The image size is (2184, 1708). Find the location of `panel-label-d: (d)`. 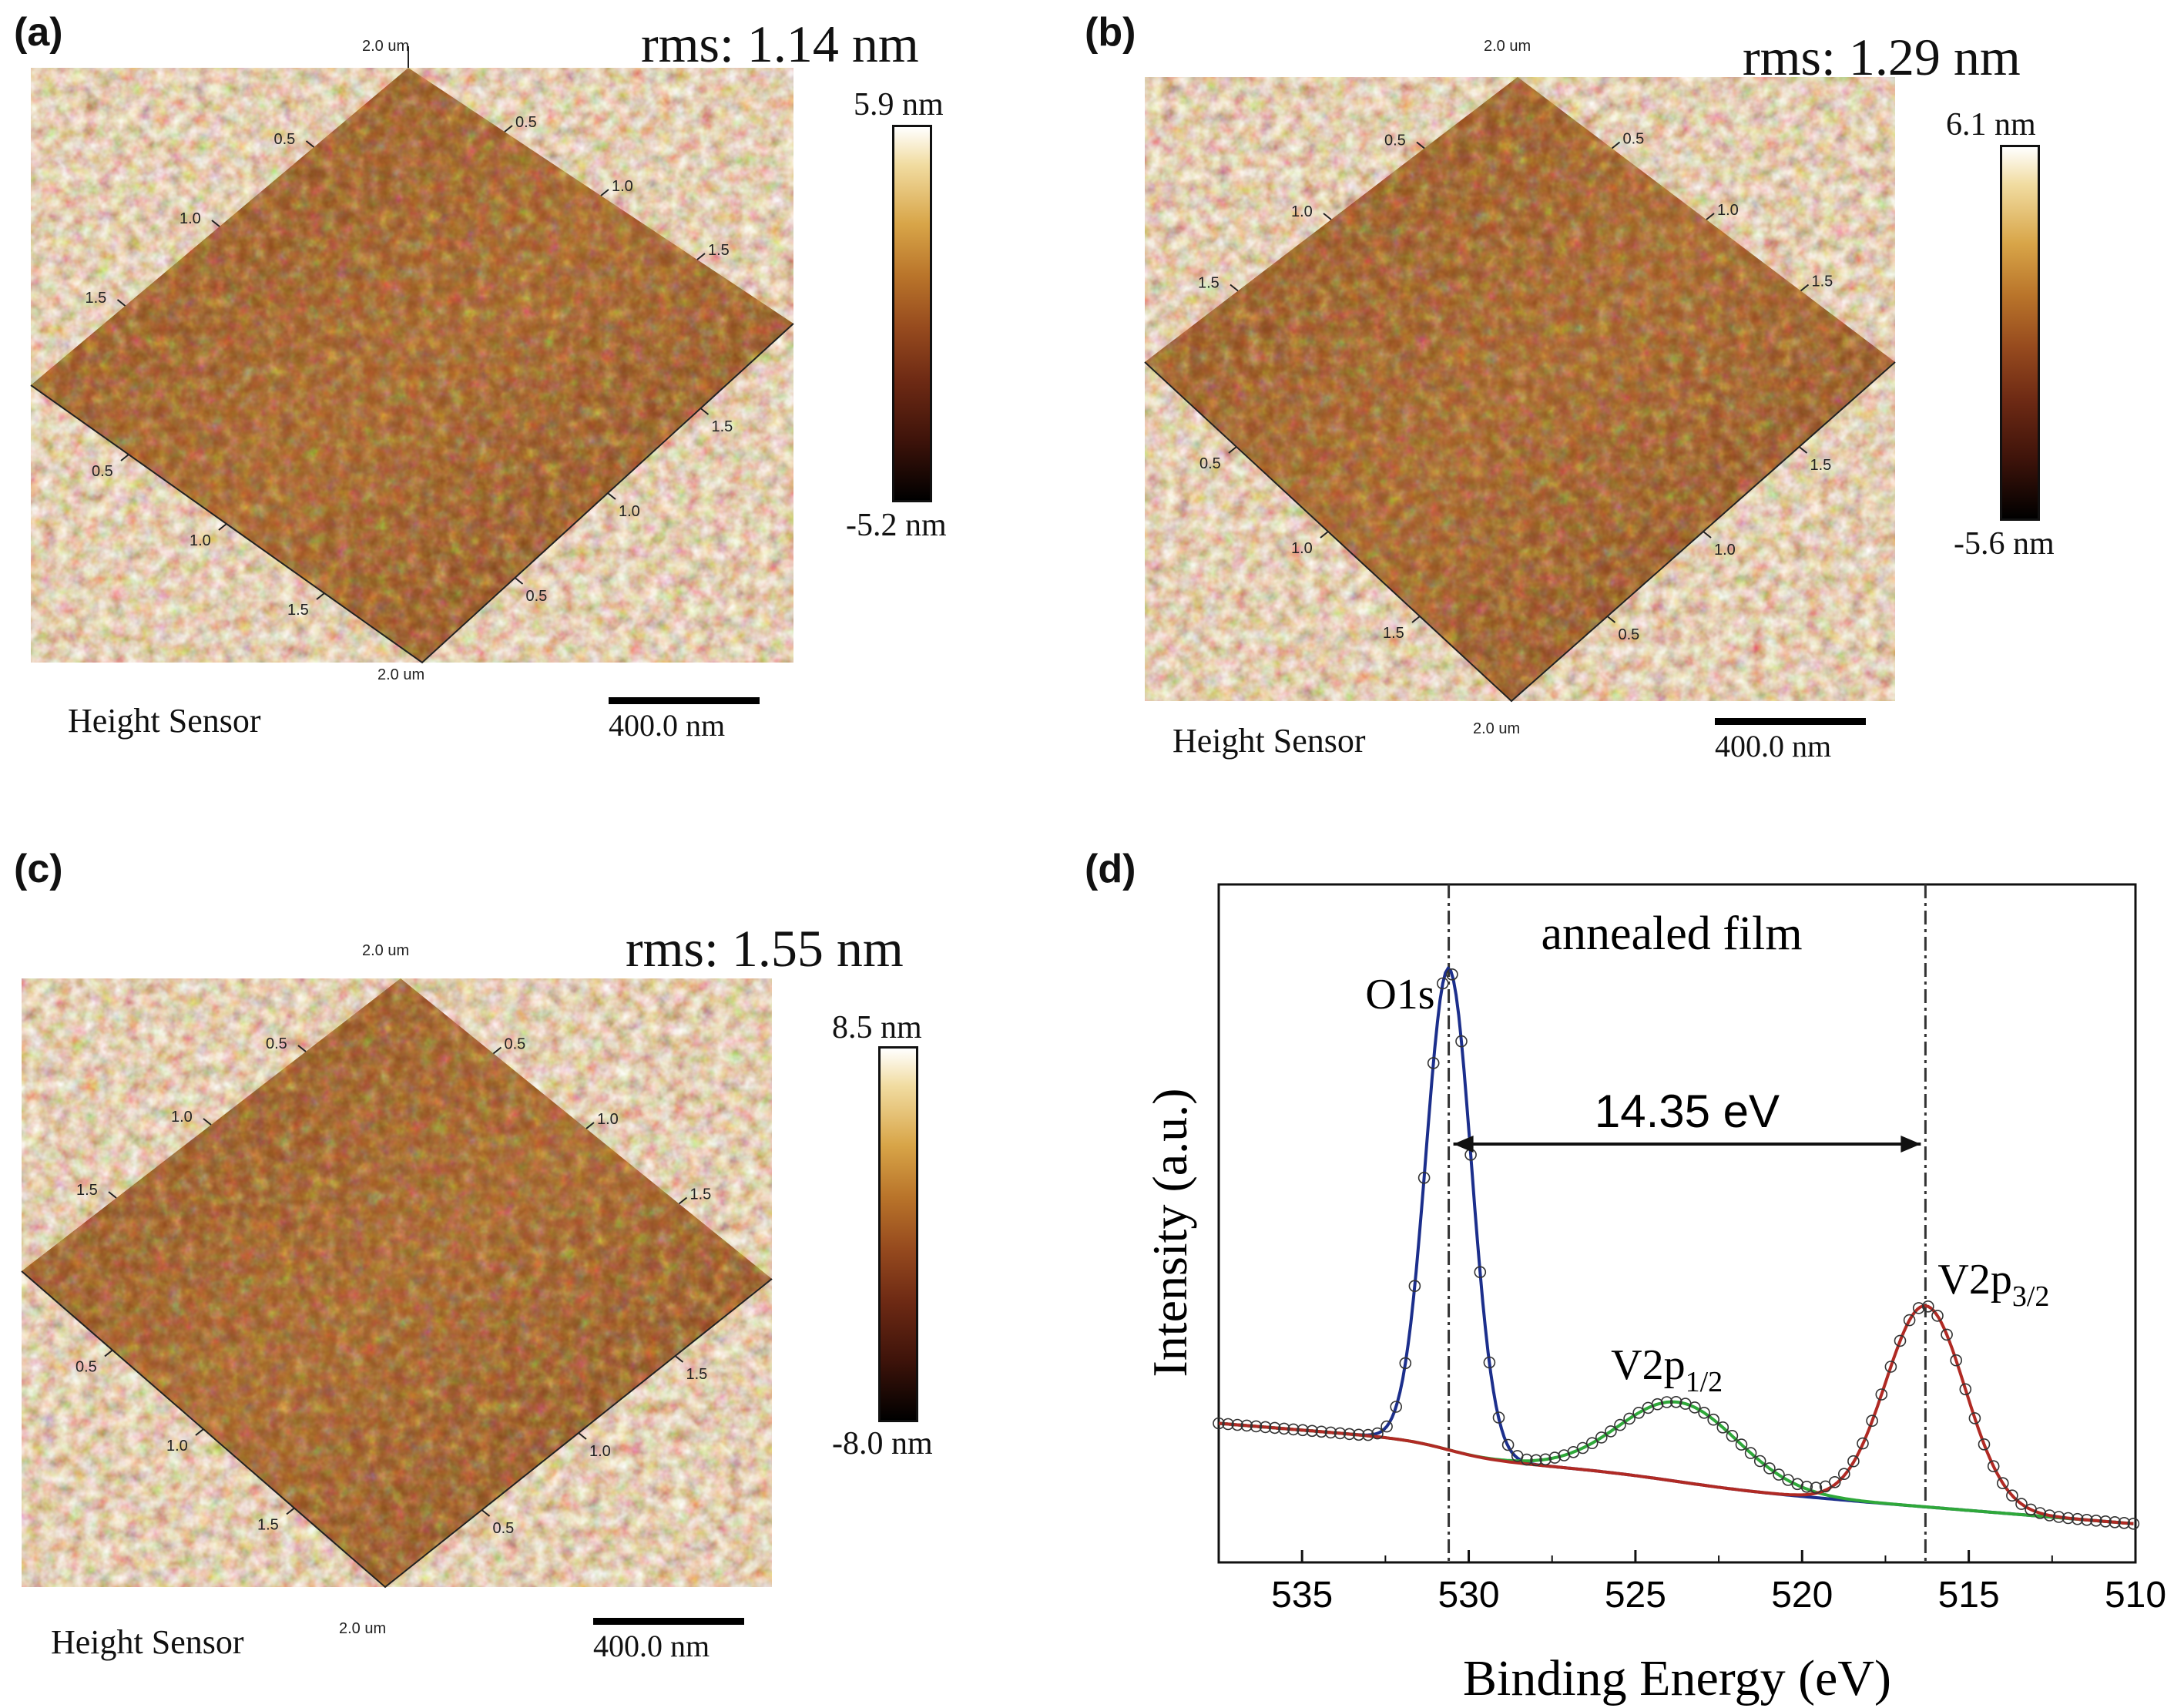

panel-label-d: (d) is located at coordinates (1110, 869).